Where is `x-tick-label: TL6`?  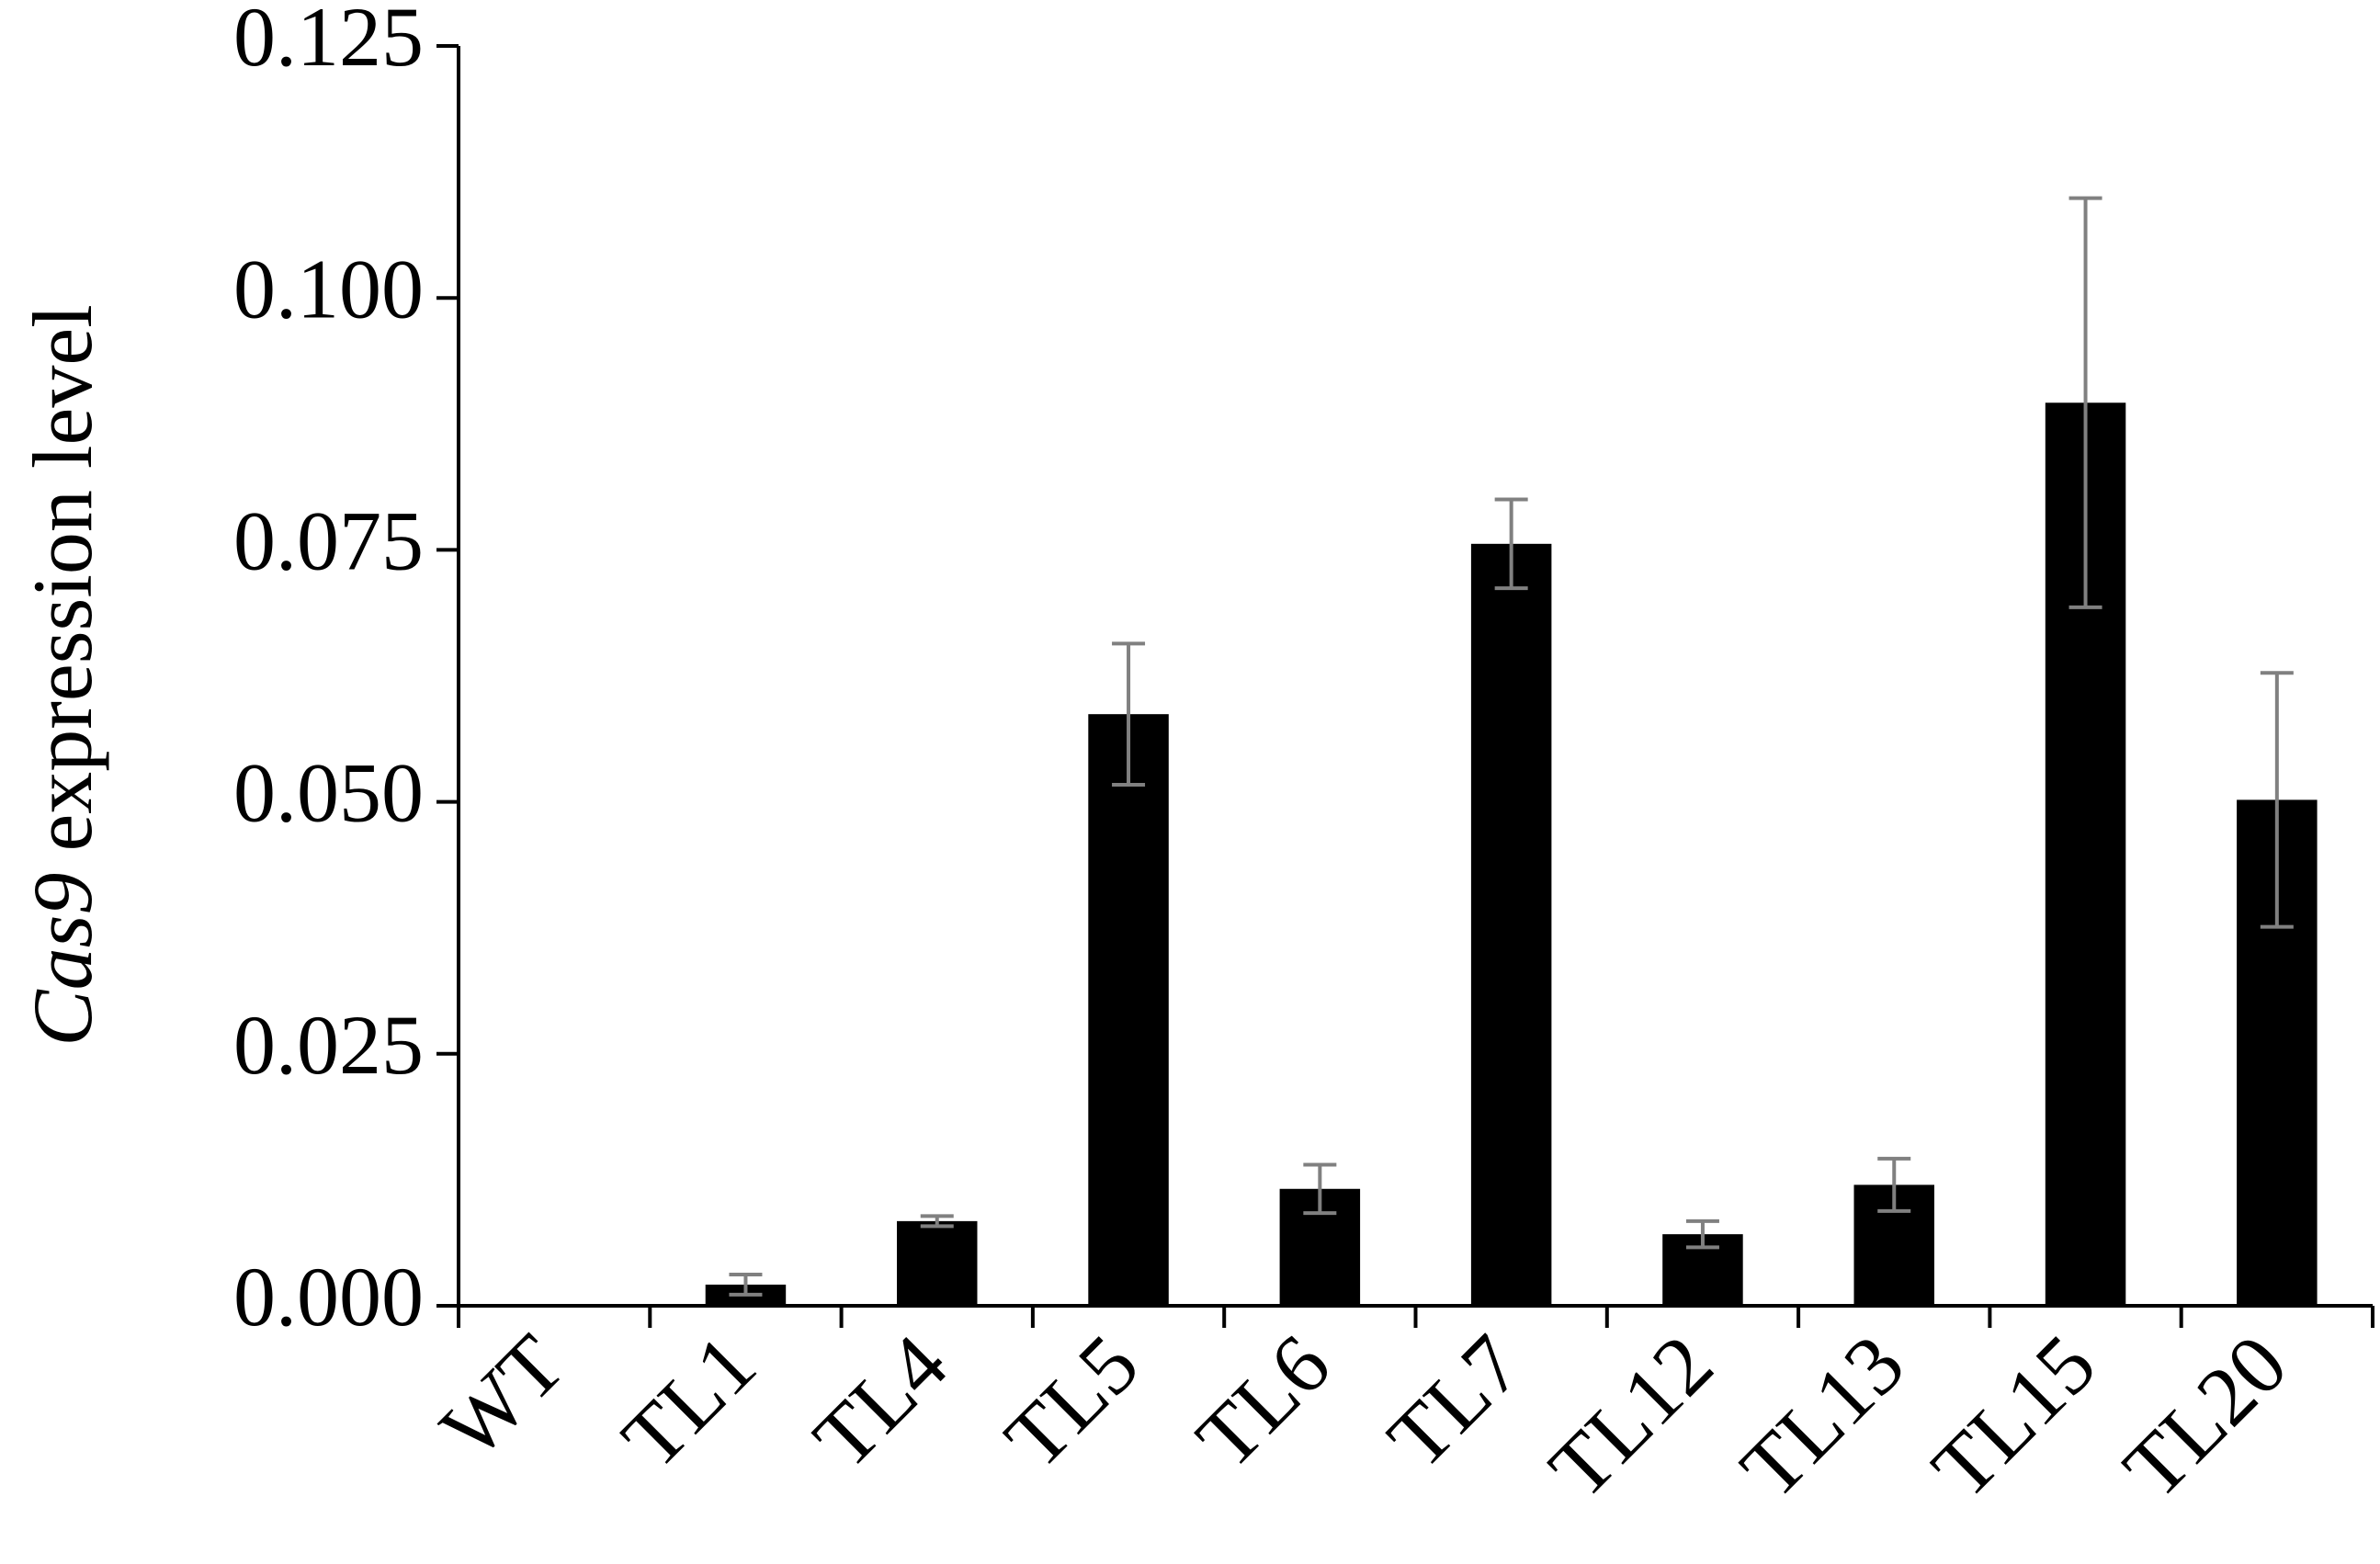 x-tick-label: TL6 is located at coordinates (1262, 1401).